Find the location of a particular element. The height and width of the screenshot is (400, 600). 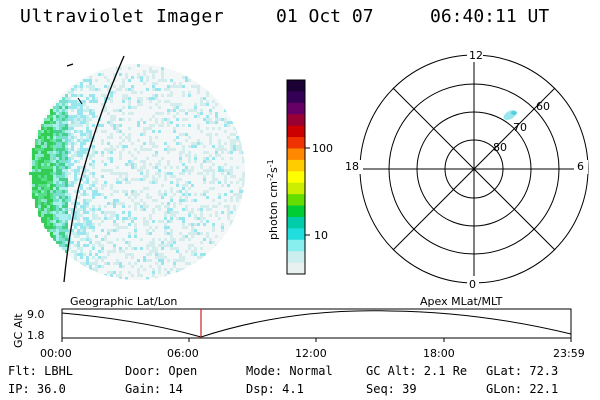

info-gain: Gain: 14 is located at coordinates (154, 389).